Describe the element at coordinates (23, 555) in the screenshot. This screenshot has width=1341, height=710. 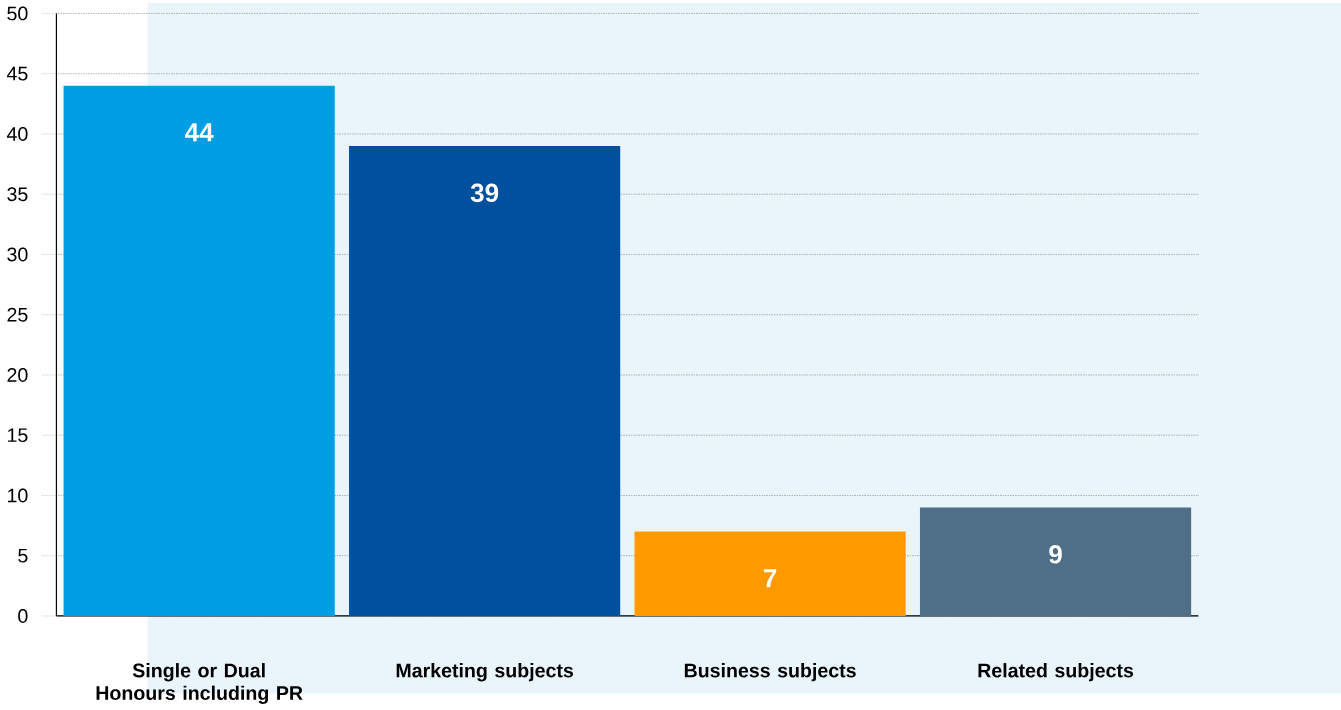
I see `y-tick-label: 5` at that location.